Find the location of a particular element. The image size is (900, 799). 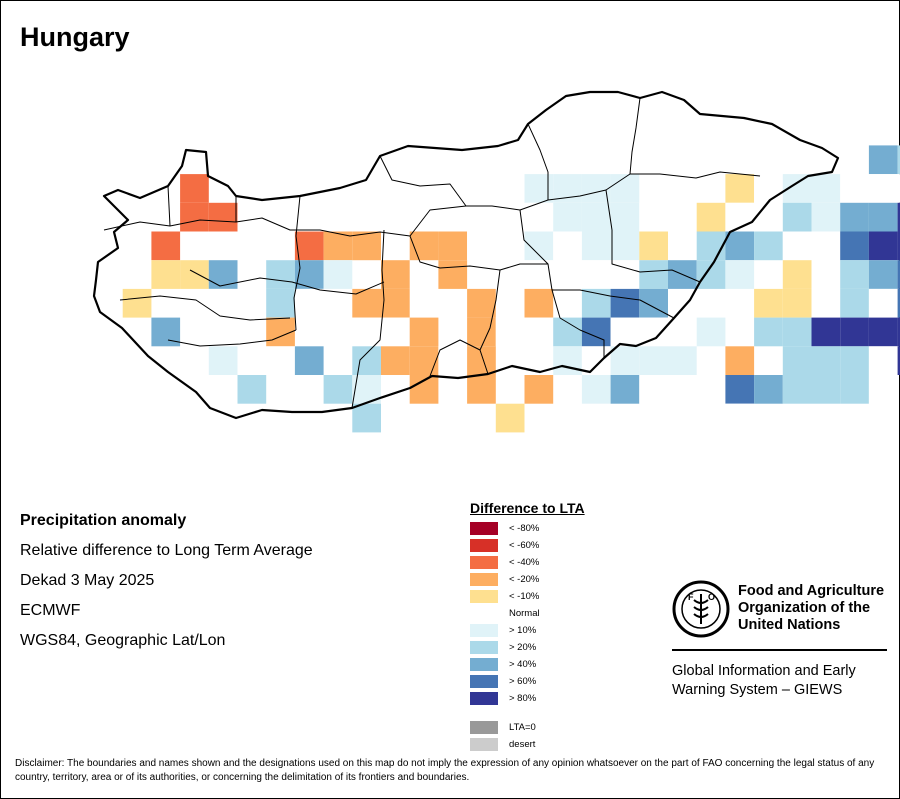

info-source: ECMWF is located at coordinates (50, 610).